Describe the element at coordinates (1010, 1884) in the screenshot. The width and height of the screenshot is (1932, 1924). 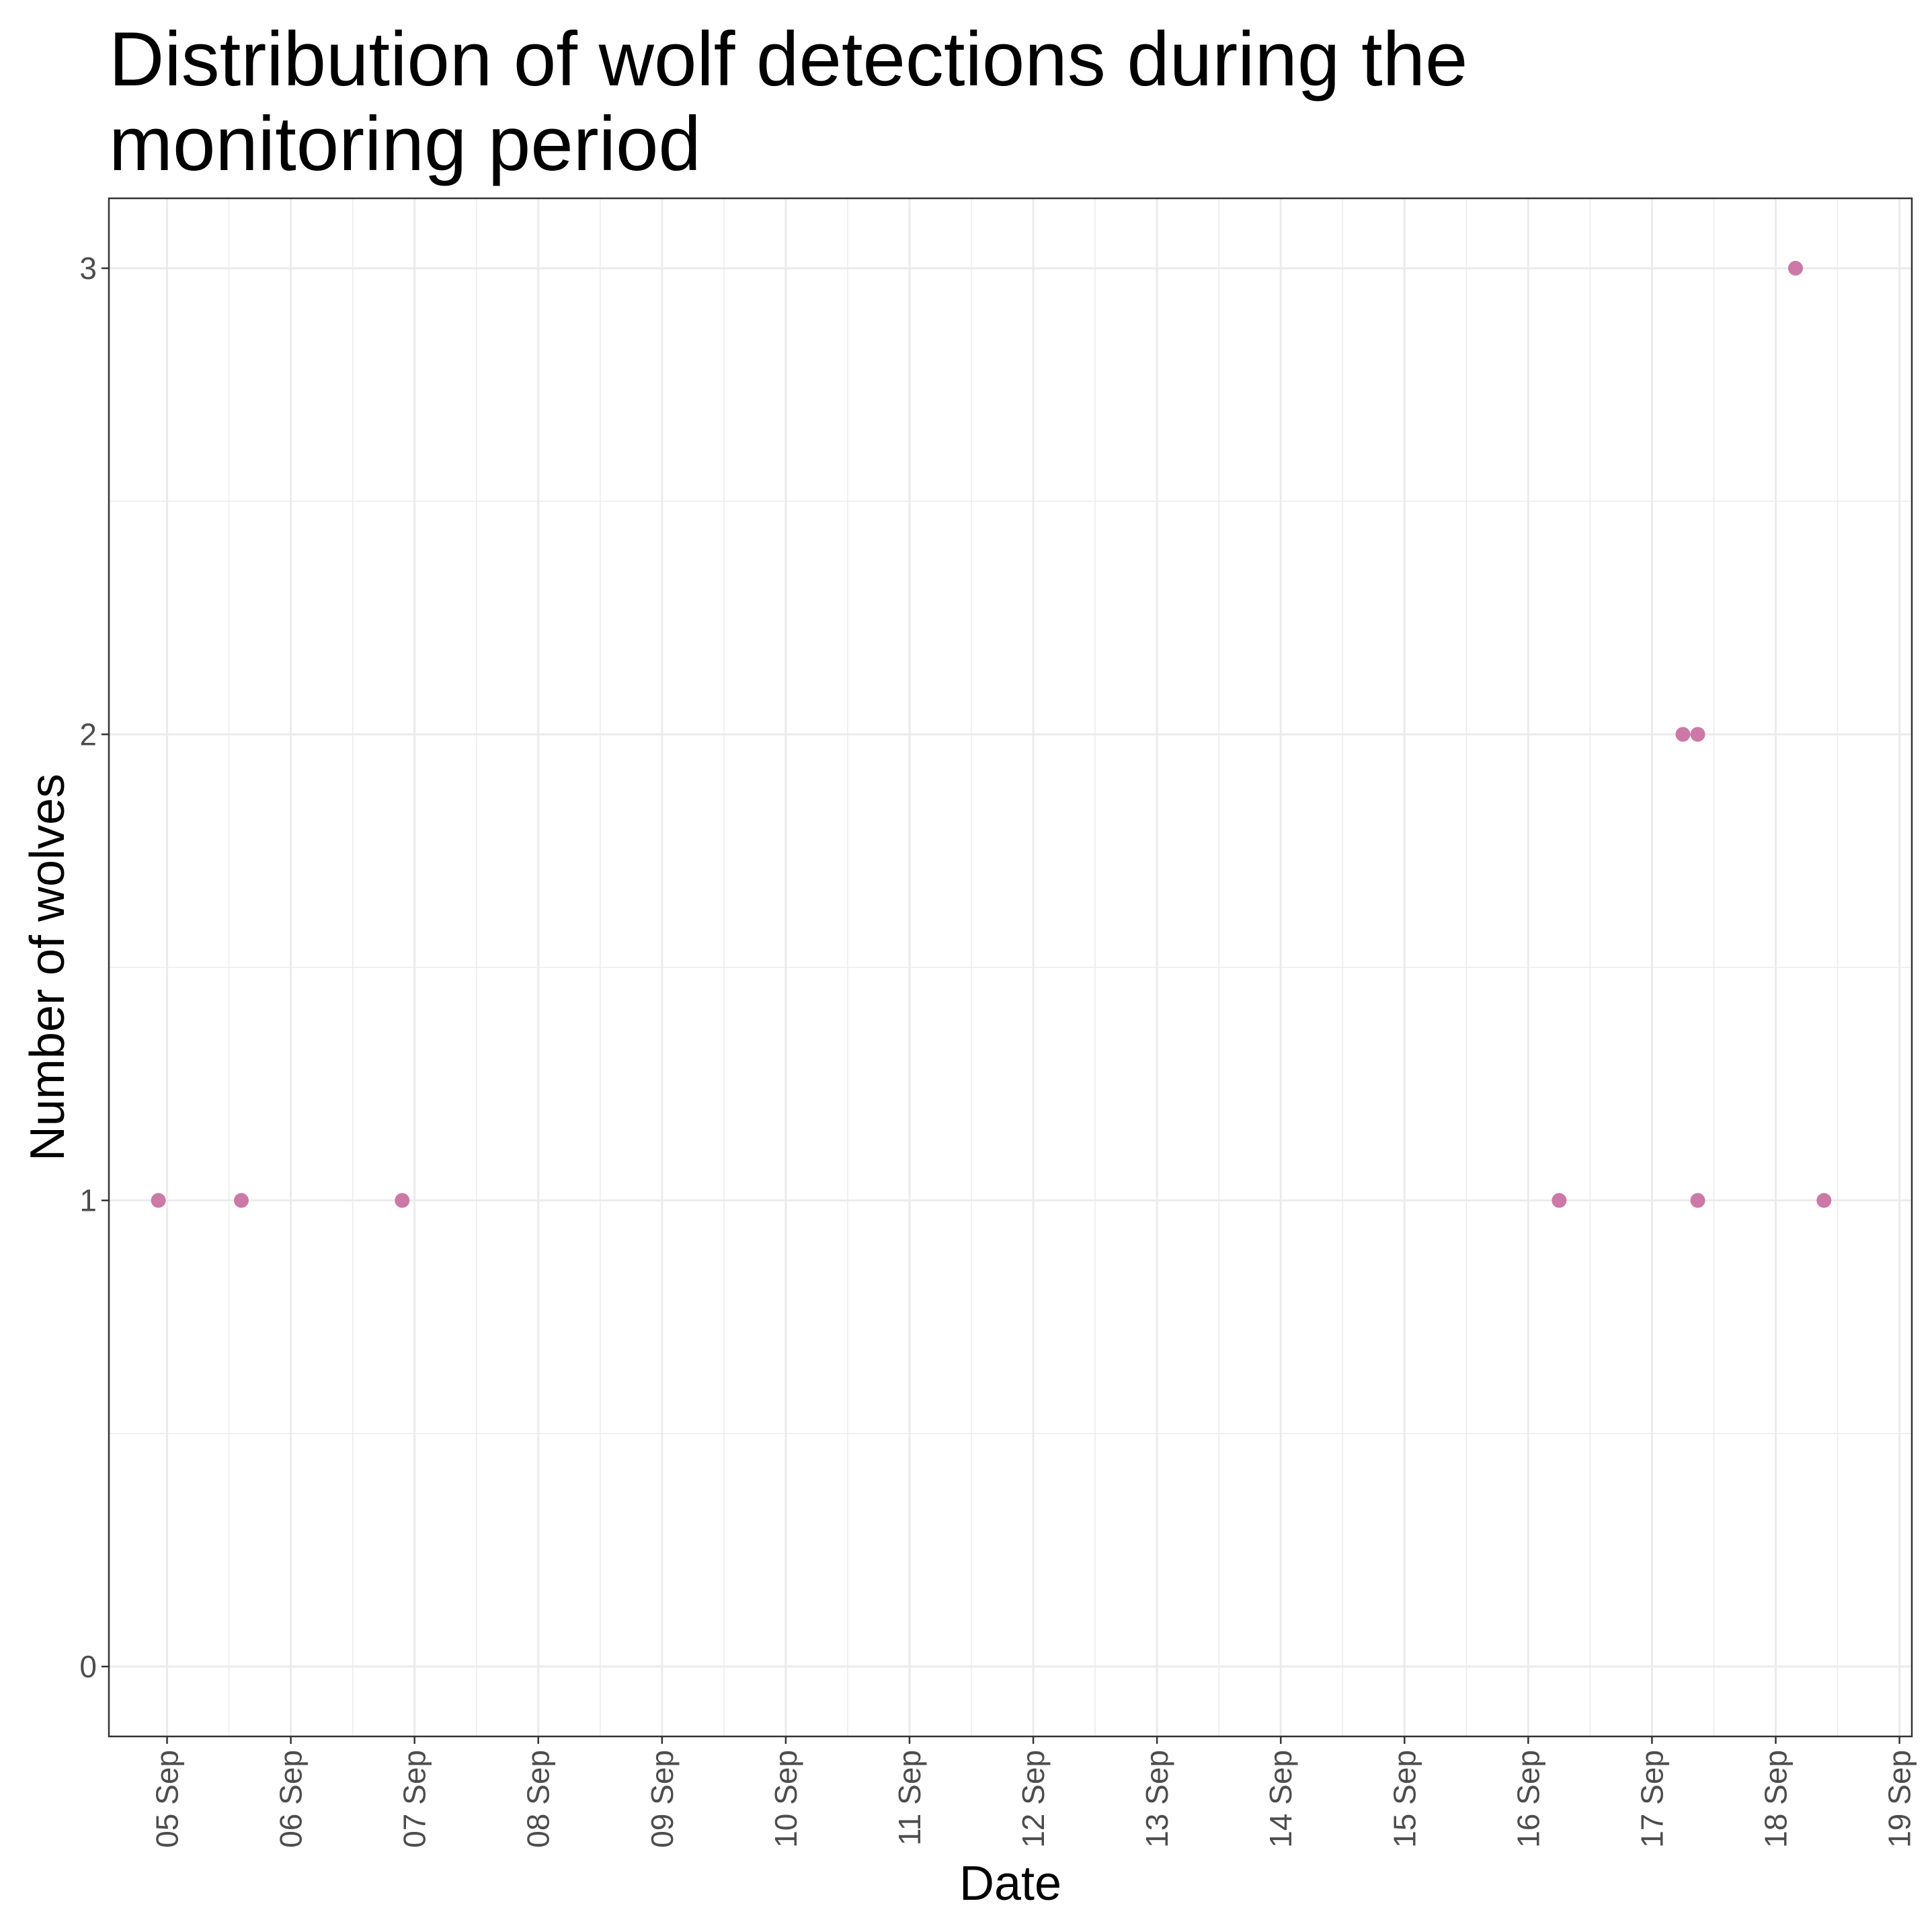
I see `x-axis-title: Date` at that location.